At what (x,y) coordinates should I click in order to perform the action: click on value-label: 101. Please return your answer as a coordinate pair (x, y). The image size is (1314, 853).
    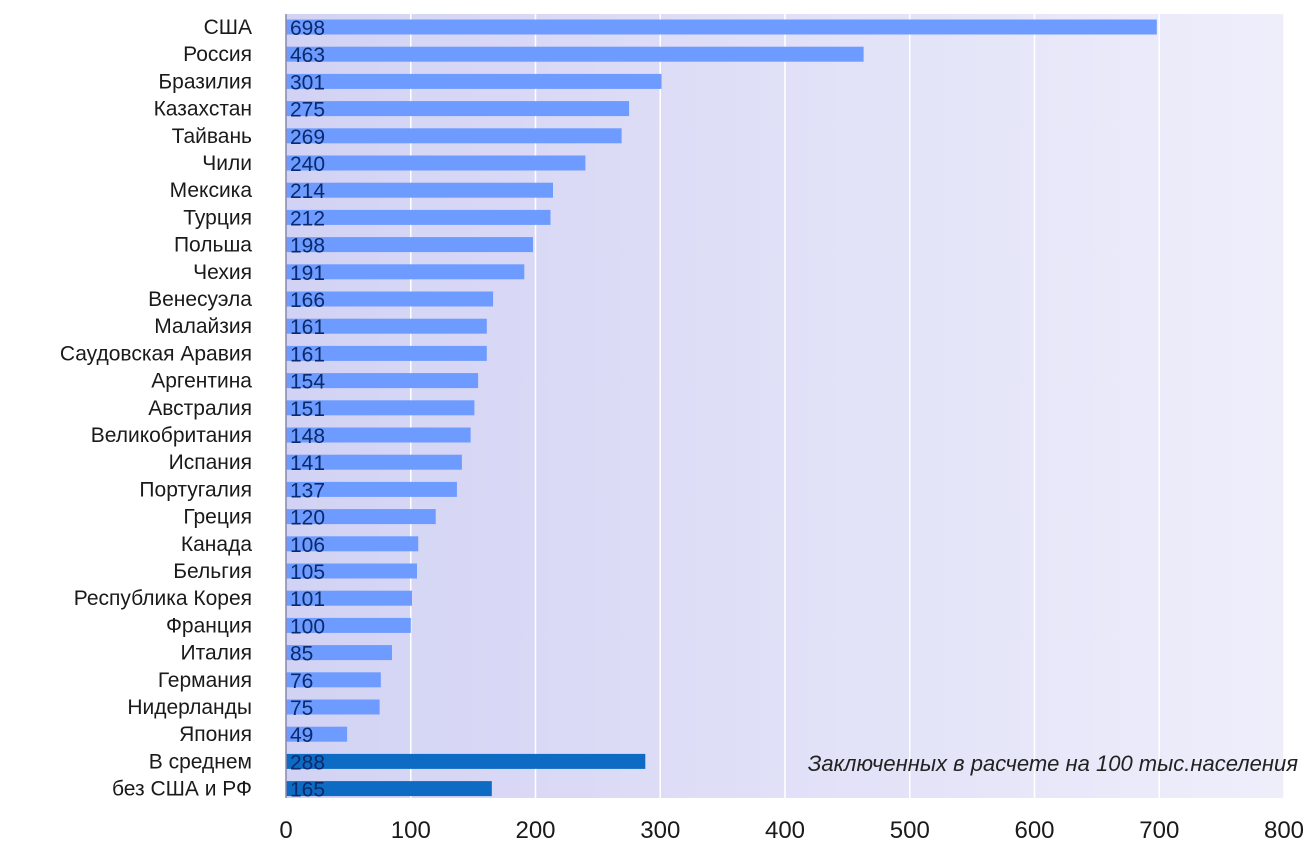
    Looking at the image, I should click on (307, 599).